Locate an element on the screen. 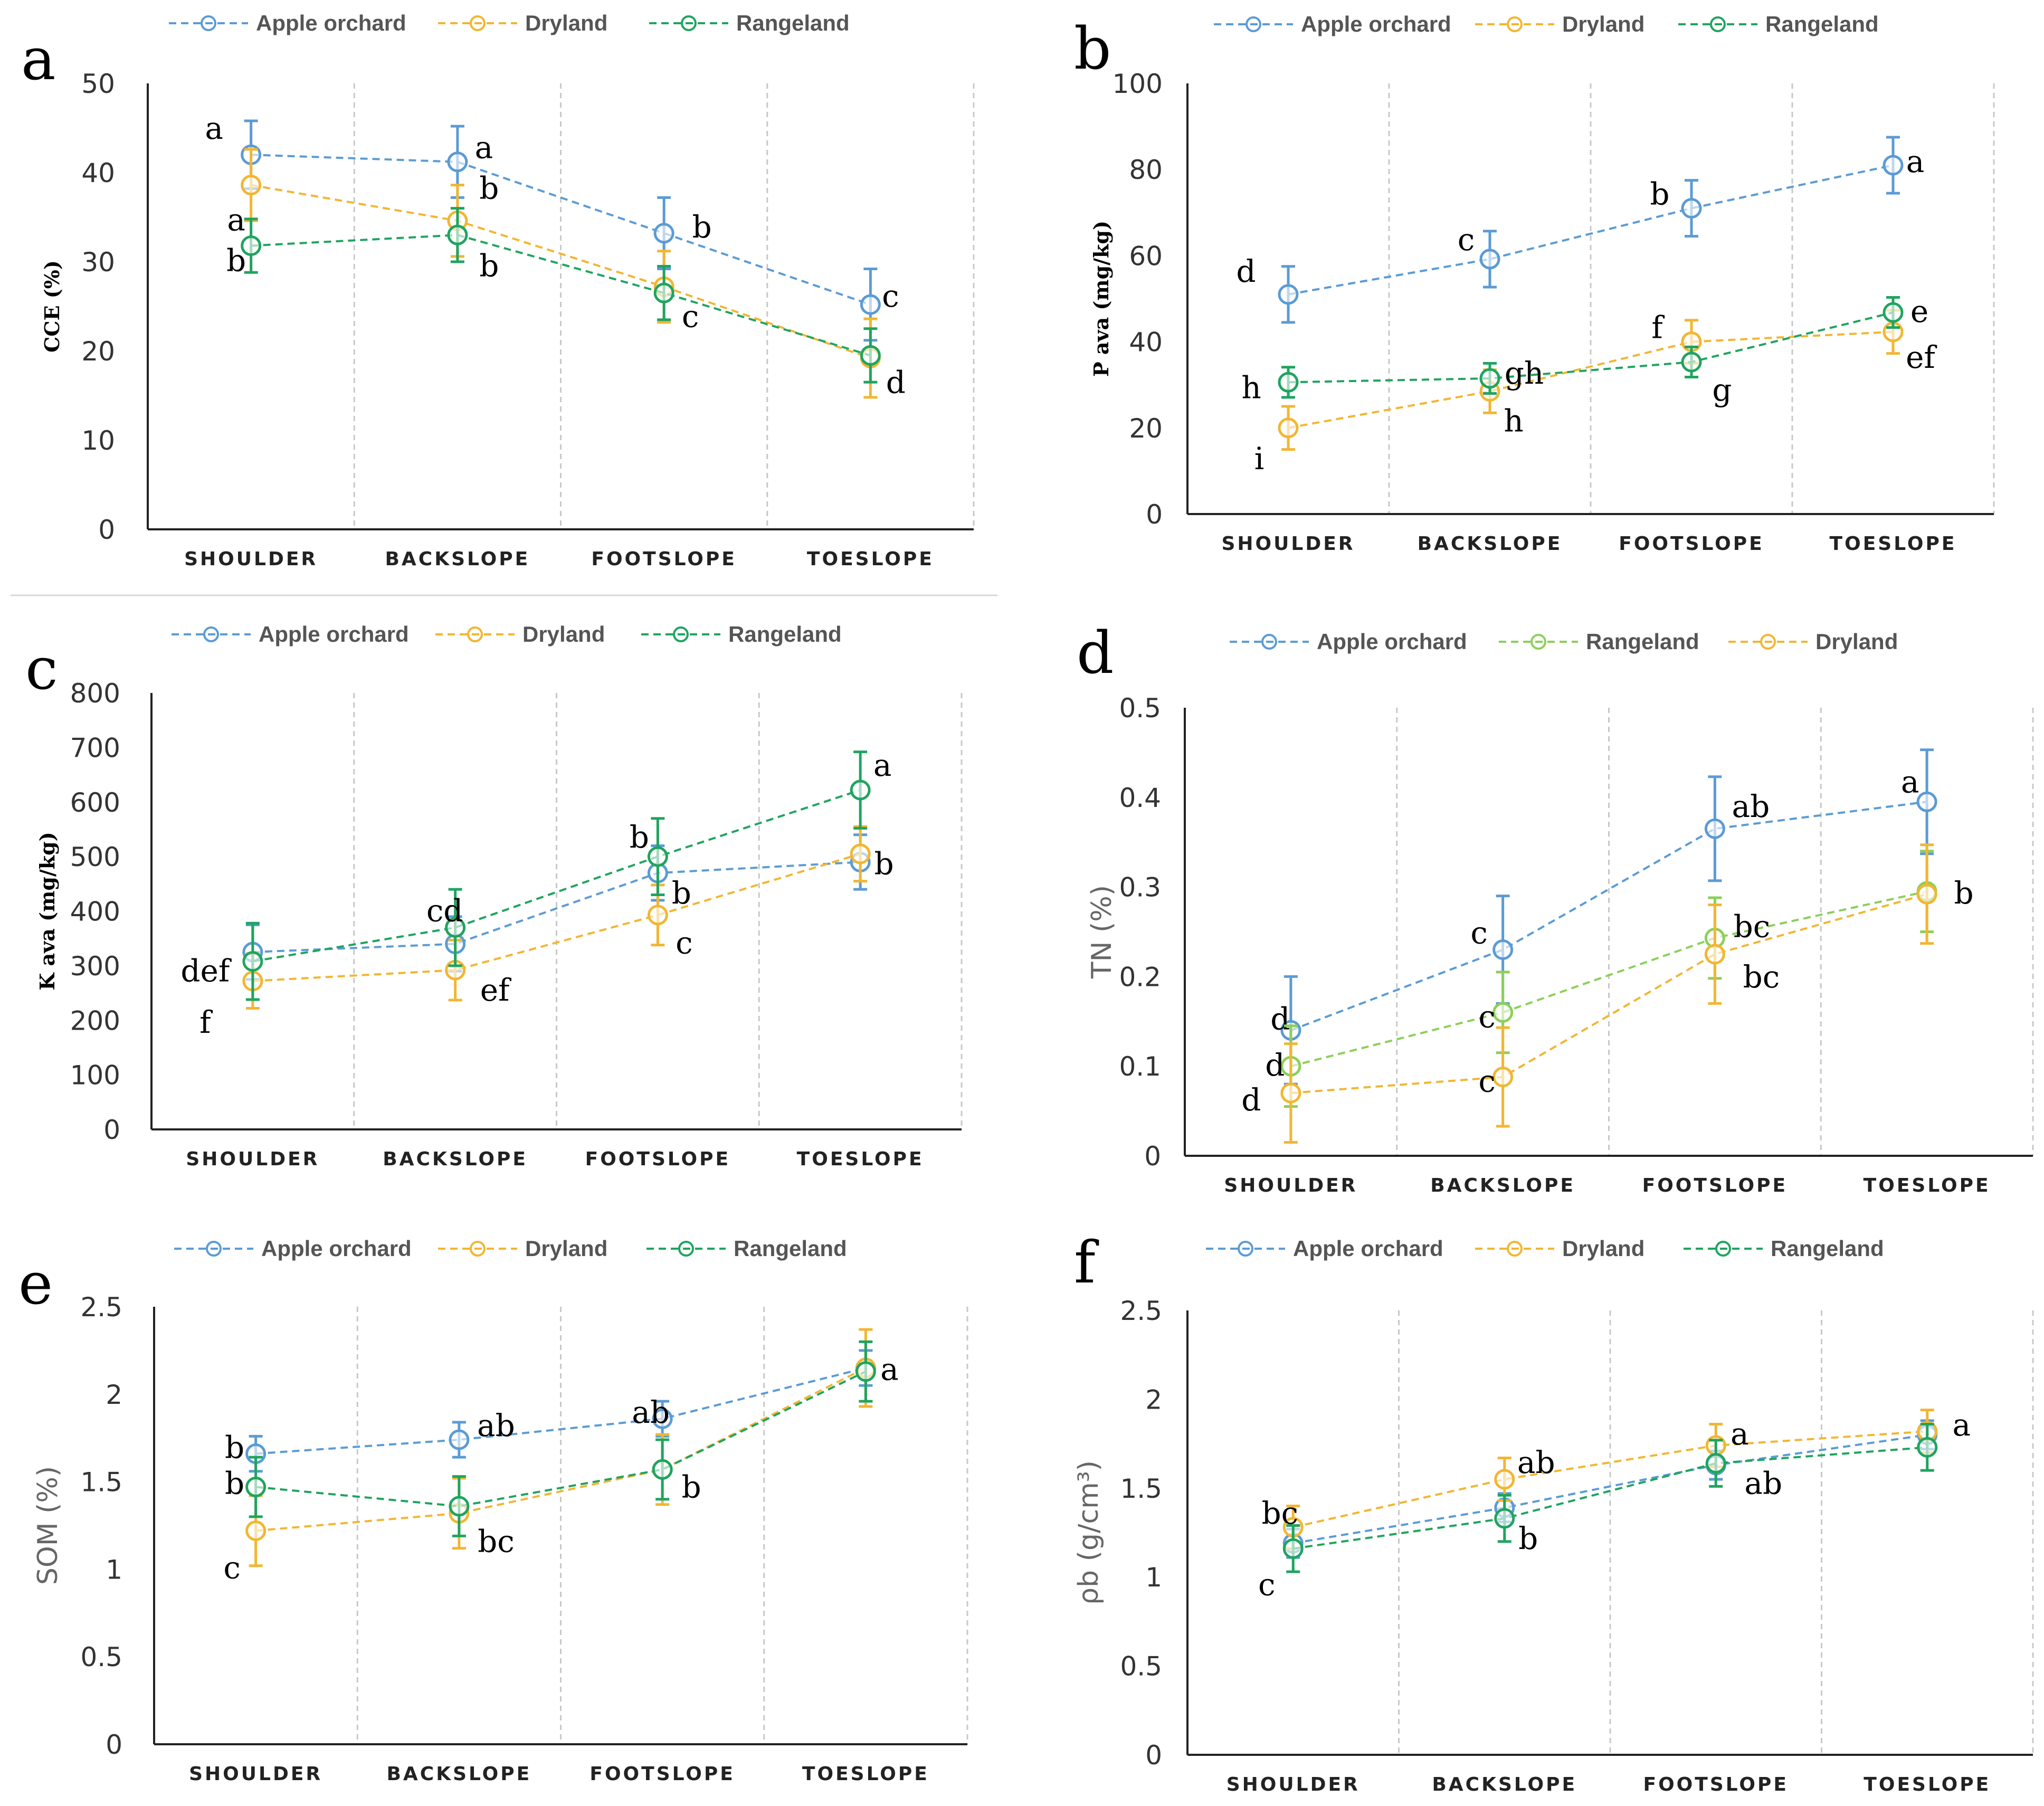  significance-letter: cd is located at coordinates (444, 911).